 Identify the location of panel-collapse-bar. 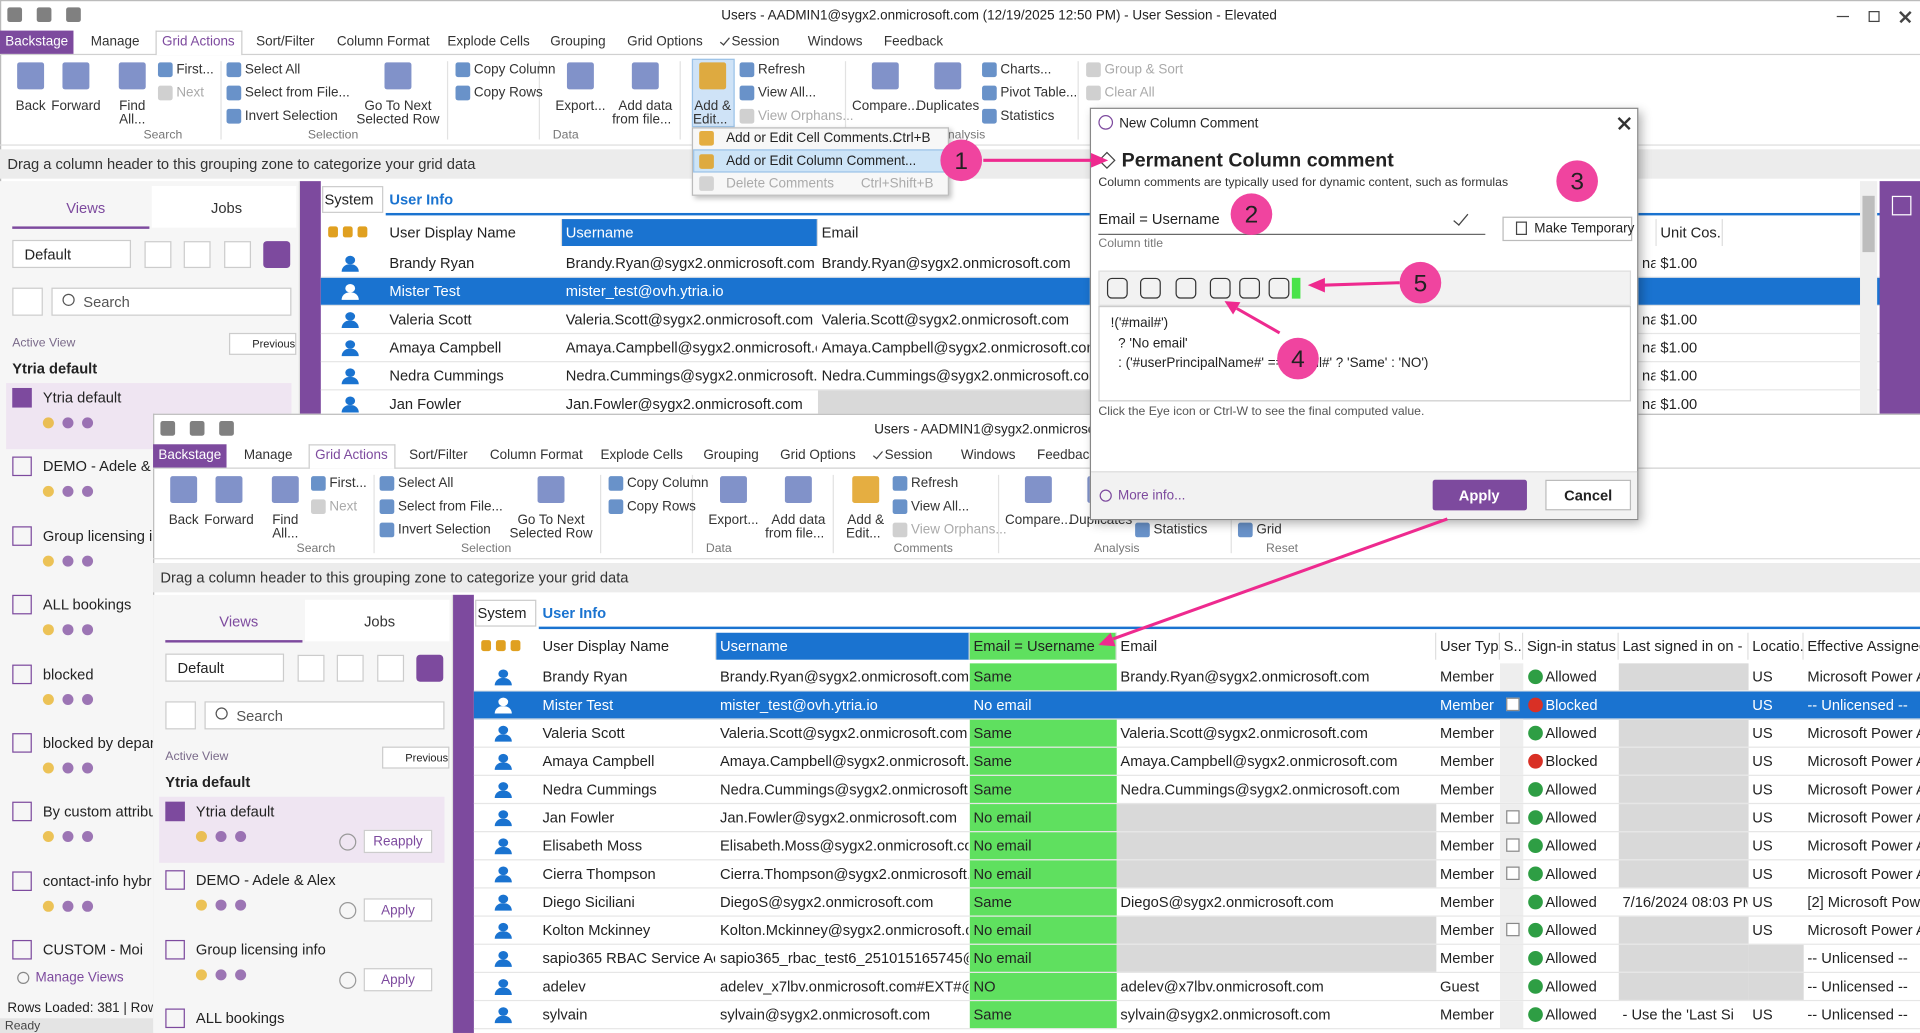
(463, 813).